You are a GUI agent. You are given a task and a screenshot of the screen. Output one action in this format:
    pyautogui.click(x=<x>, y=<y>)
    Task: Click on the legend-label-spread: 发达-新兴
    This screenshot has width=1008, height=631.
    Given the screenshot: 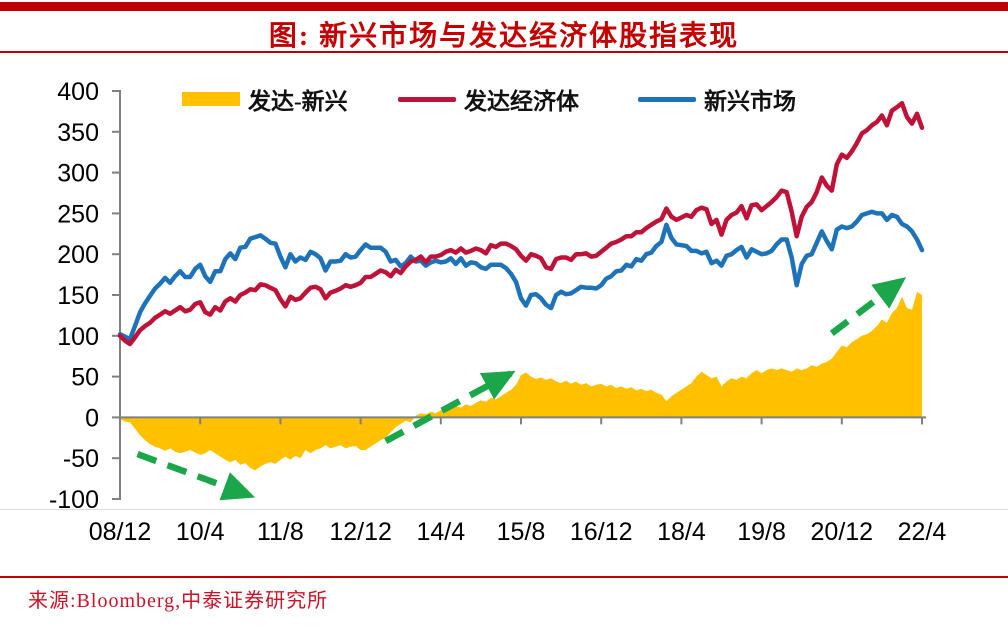 What is the action you would take?
    pyautogui.click(x=298, y=101)
    